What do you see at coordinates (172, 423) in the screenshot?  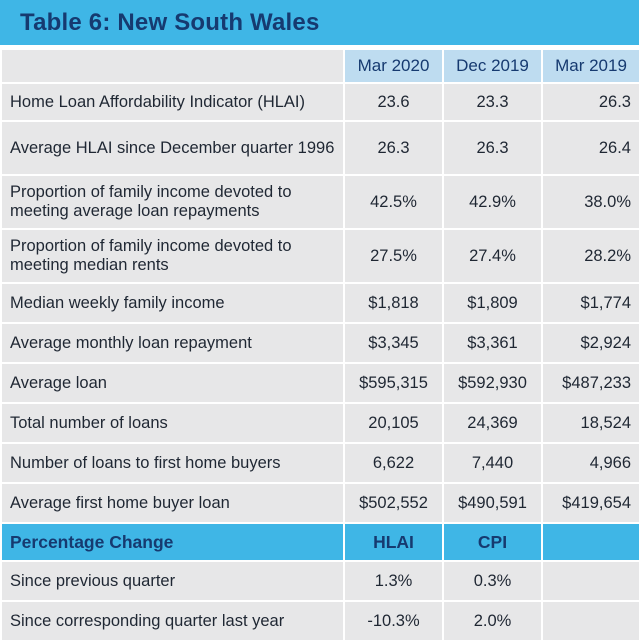 I see `row-label: Total number of loans` at bounding box center [172, 423].